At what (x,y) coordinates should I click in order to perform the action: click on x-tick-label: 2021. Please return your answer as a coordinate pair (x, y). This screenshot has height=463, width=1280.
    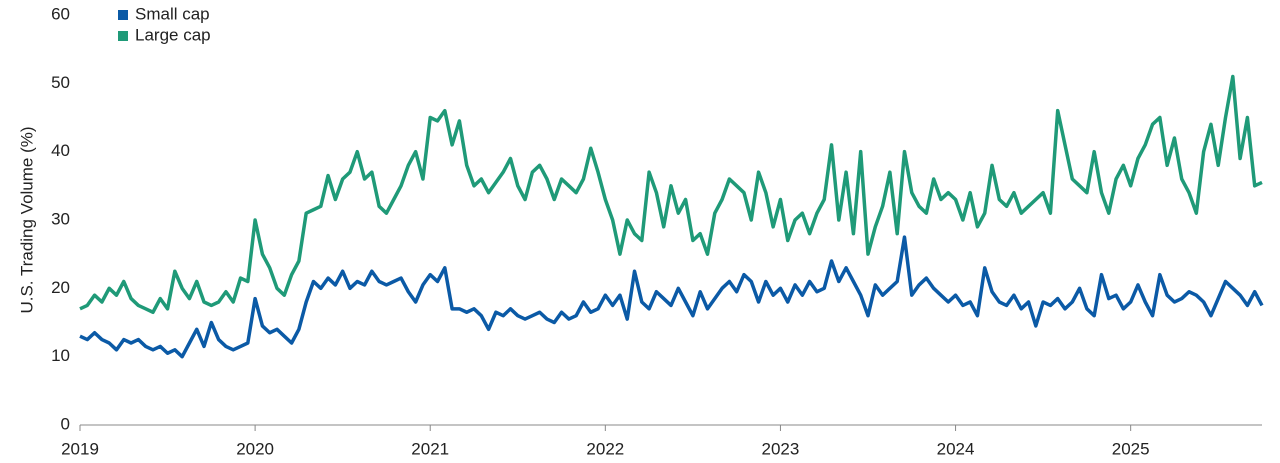
    Looking at the image, I should click on (430, 448).